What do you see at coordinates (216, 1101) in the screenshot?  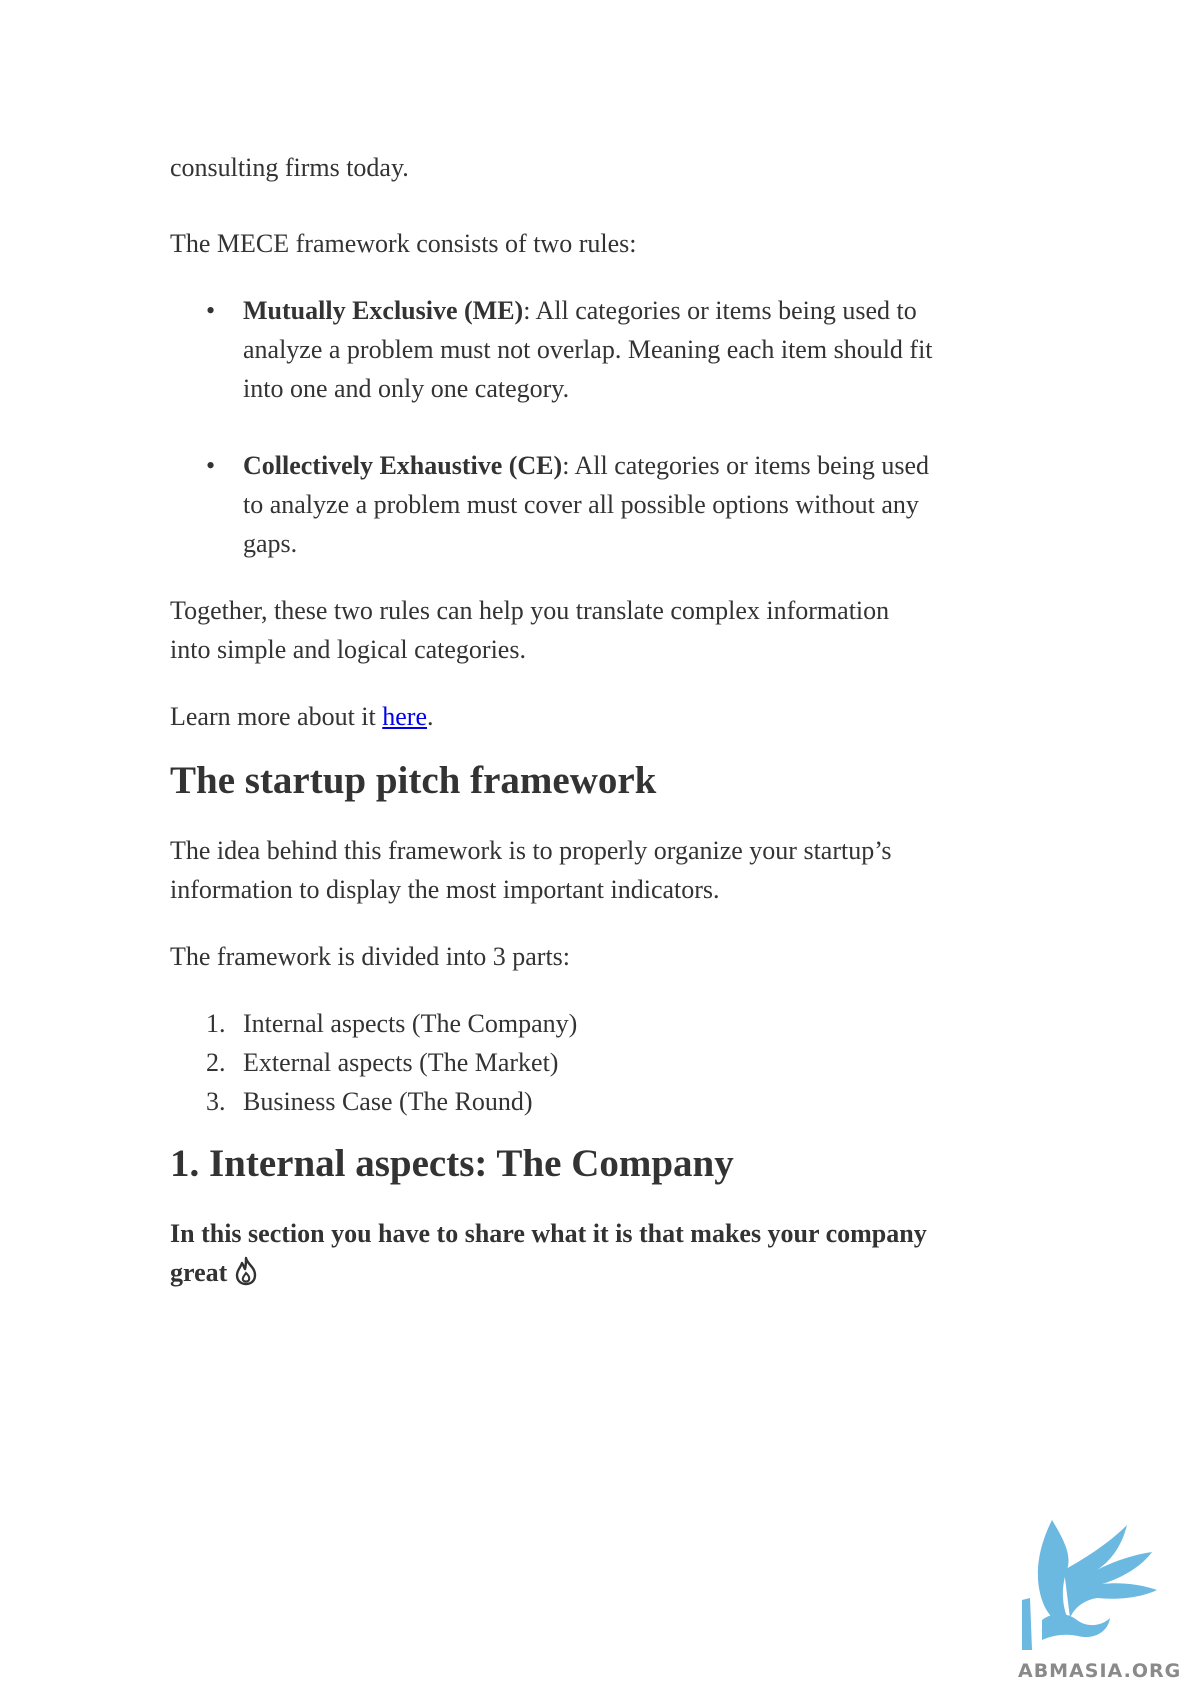 I see `list-number: 3.` at bounding box center [216, 1101].